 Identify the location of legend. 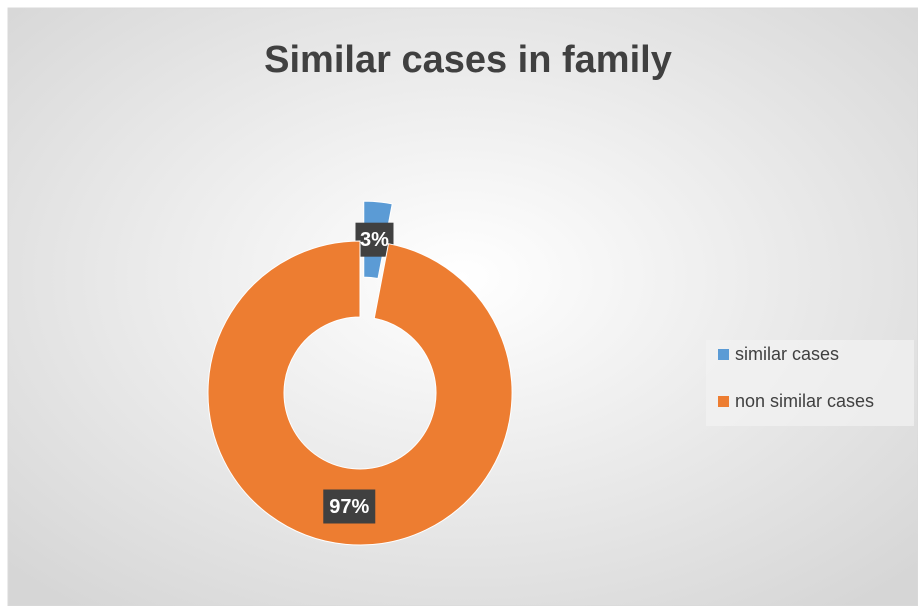
(810, 383).